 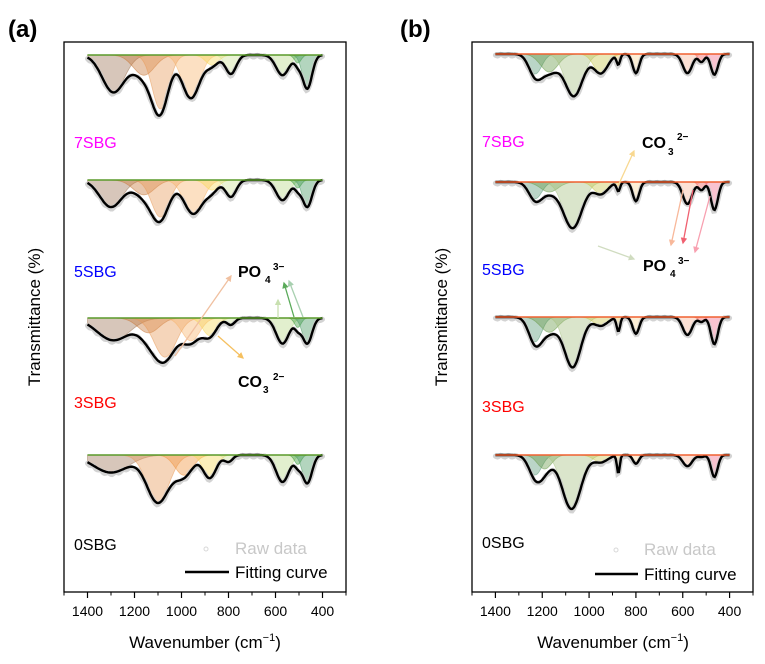 What do you see at coordinates (415, 29) in the screenshot?
I see `panel-label-b: (b)` at bounding box center [415, 29].